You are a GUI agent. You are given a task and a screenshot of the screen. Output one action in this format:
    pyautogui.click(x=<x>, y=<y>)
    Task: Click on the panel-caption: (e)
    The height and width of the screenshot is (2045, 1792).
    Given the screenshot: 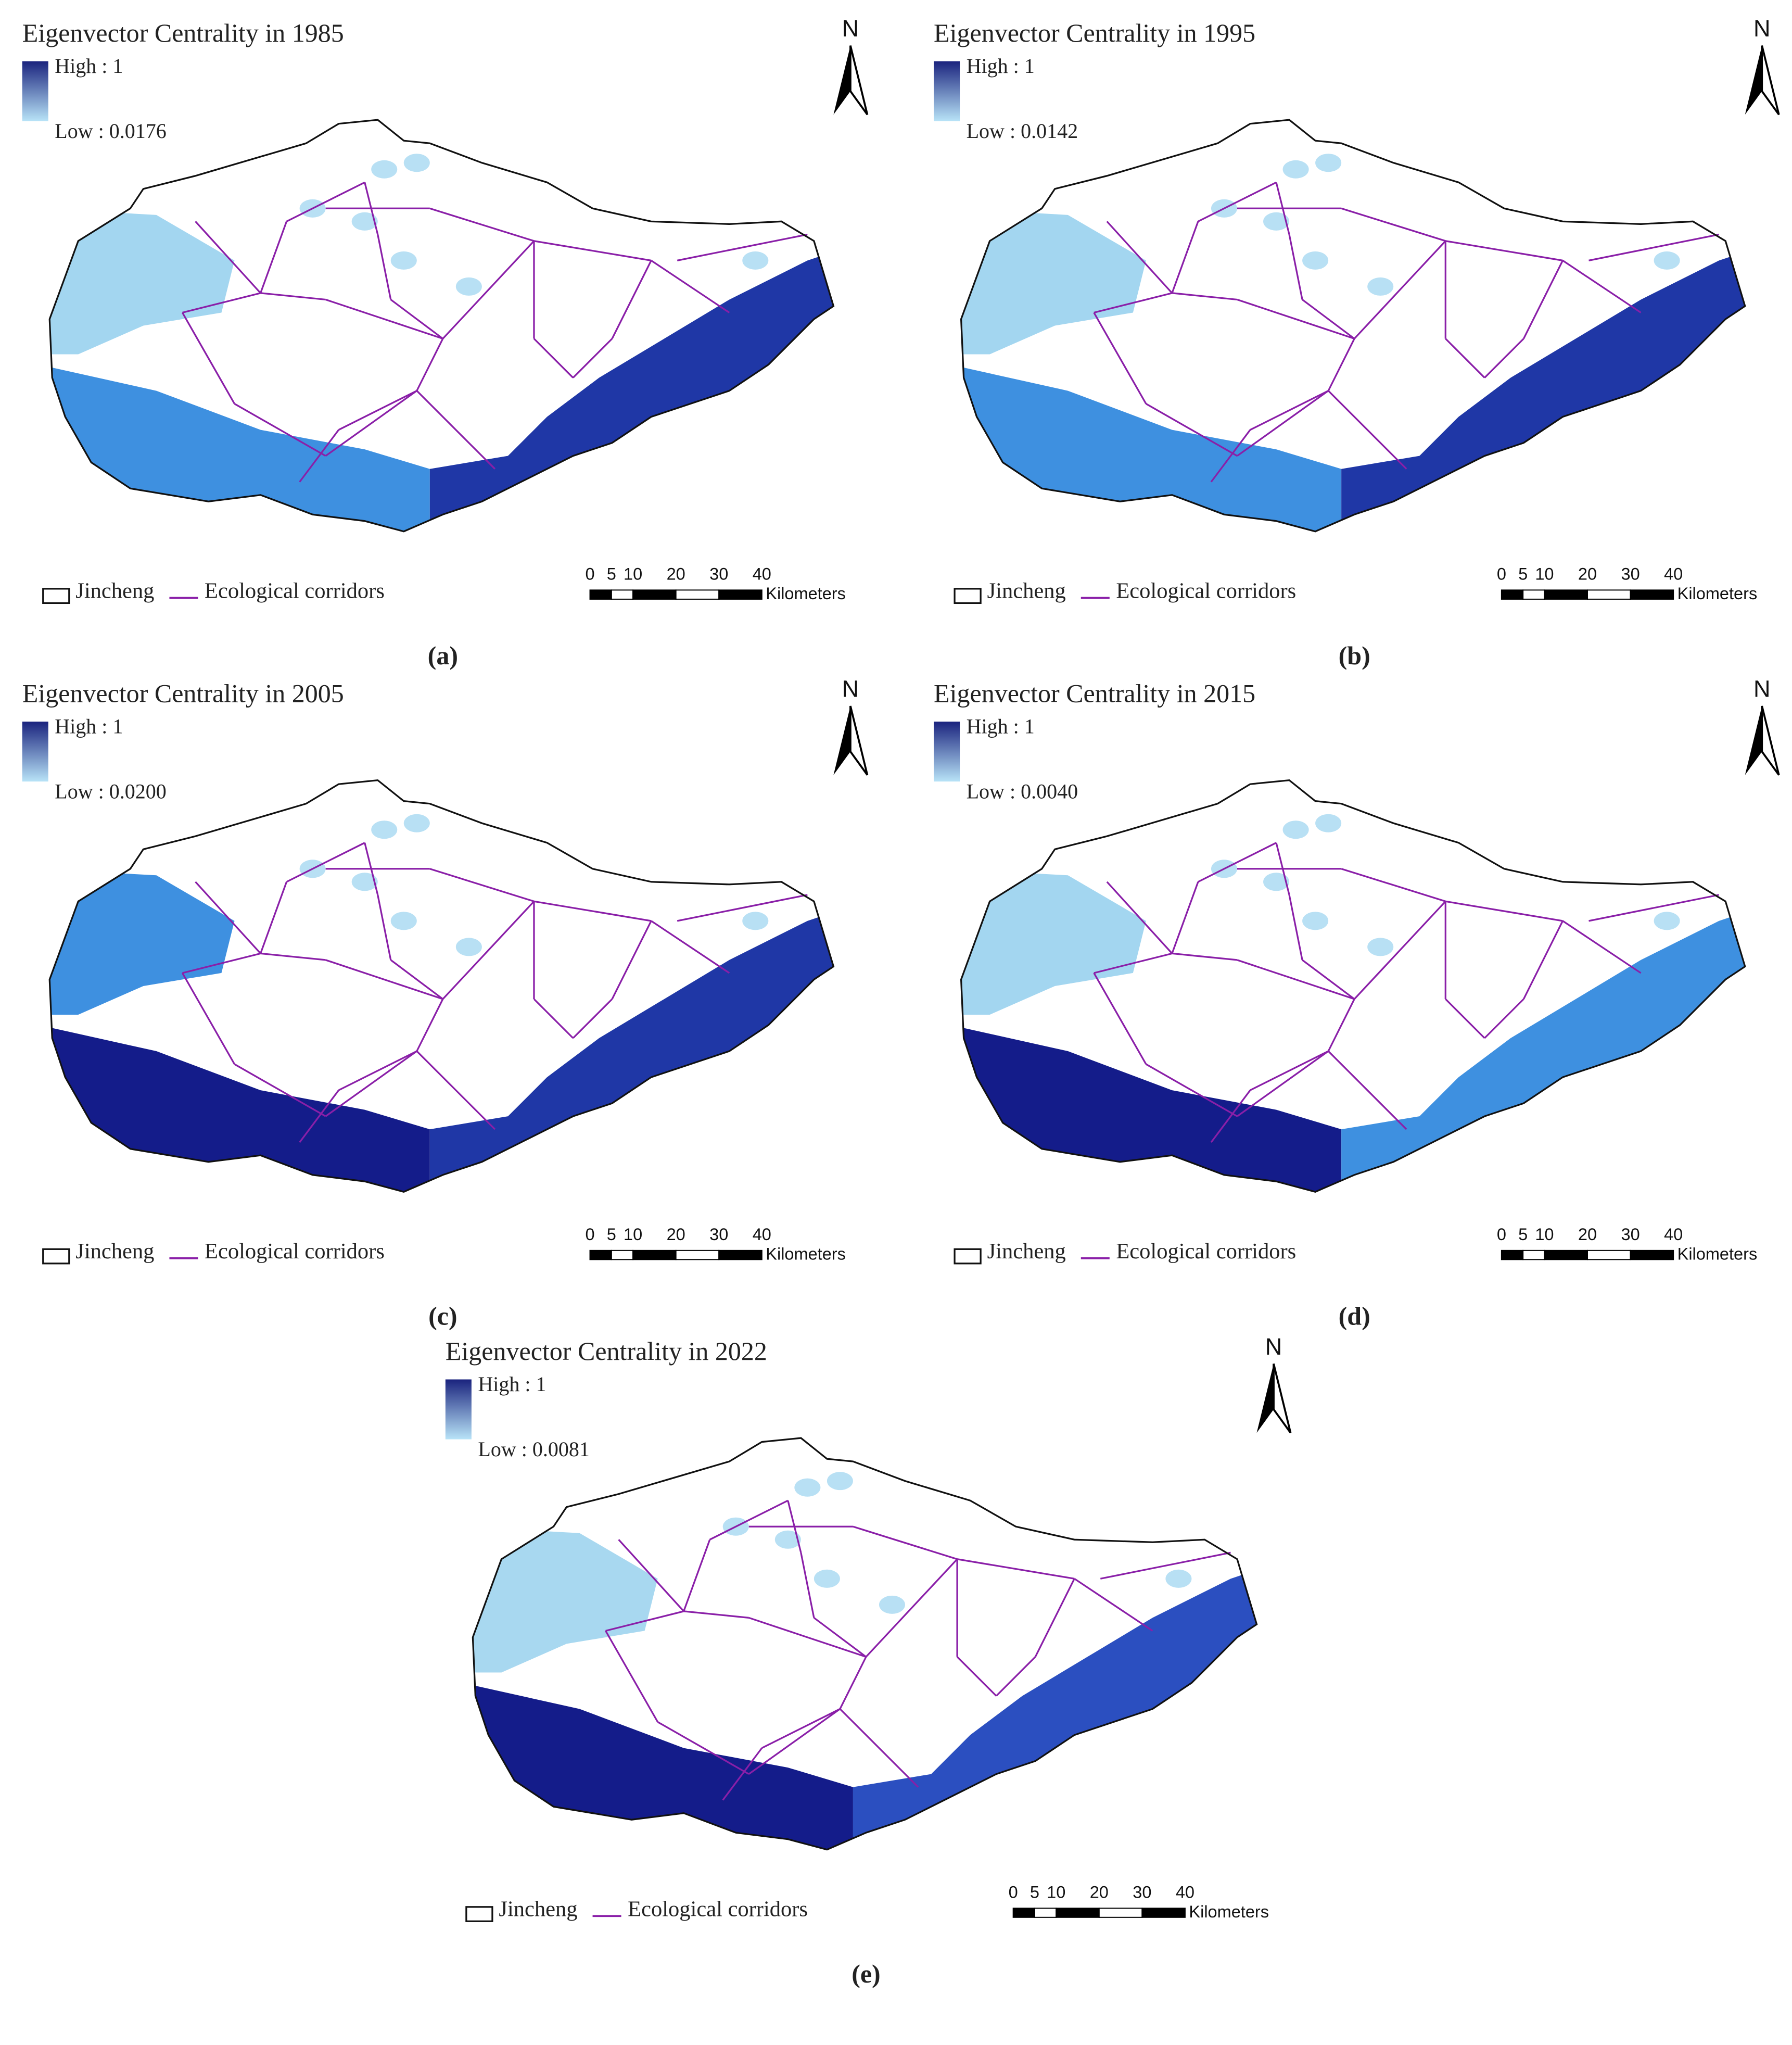 What is the action you would take?
    pyautogui.click(x=866, y=1974)
    